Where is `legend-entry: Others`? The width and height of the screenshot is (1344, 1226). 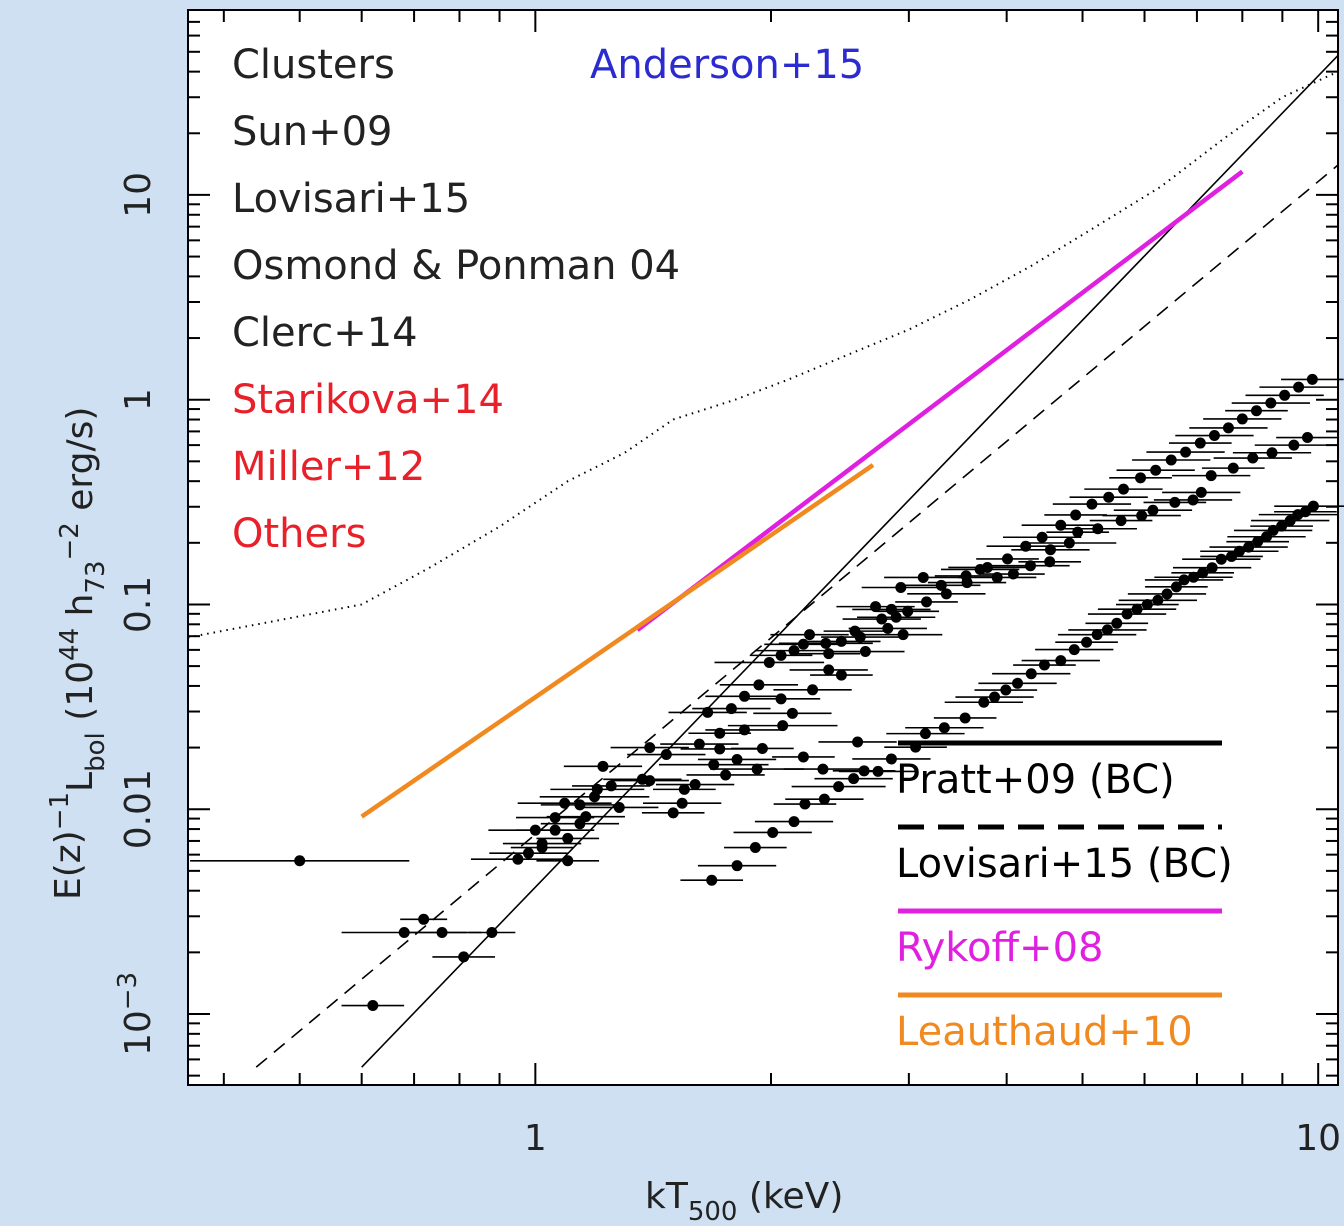 legend-entry: Others is located at coordinates (299, 534).